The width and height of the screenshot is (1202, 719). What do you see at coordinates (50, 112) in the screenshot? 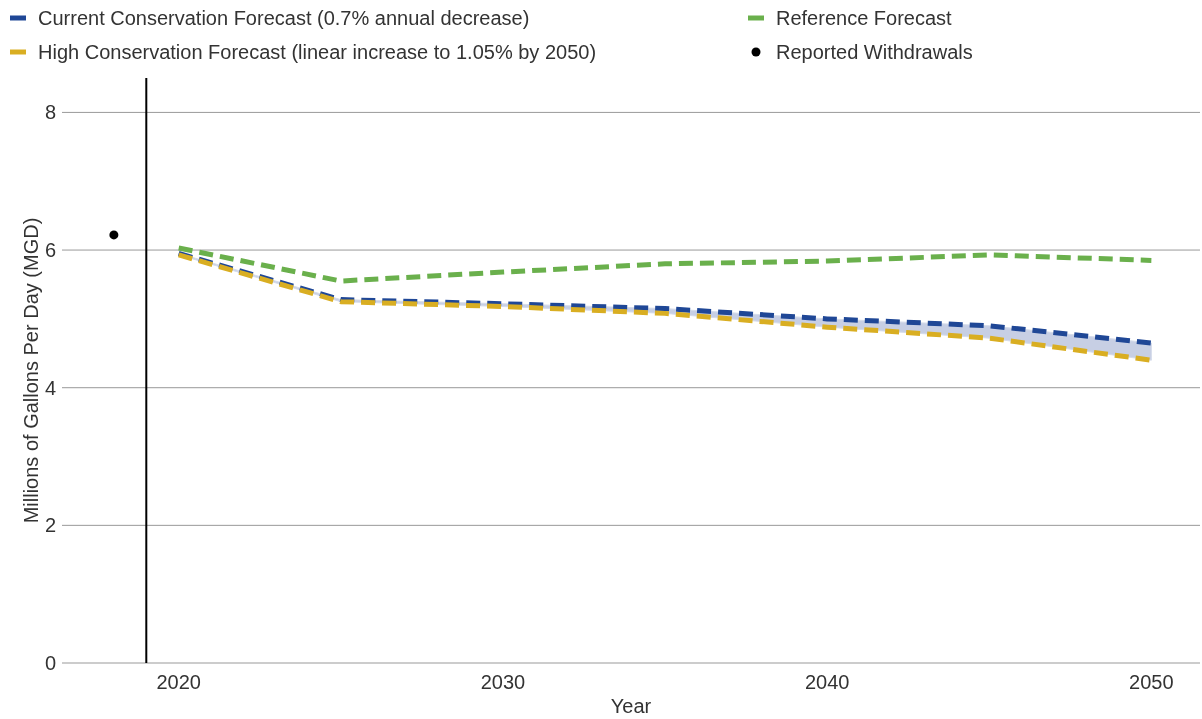
I see `y-tick-label: 8` at bounding box center [50, 112].